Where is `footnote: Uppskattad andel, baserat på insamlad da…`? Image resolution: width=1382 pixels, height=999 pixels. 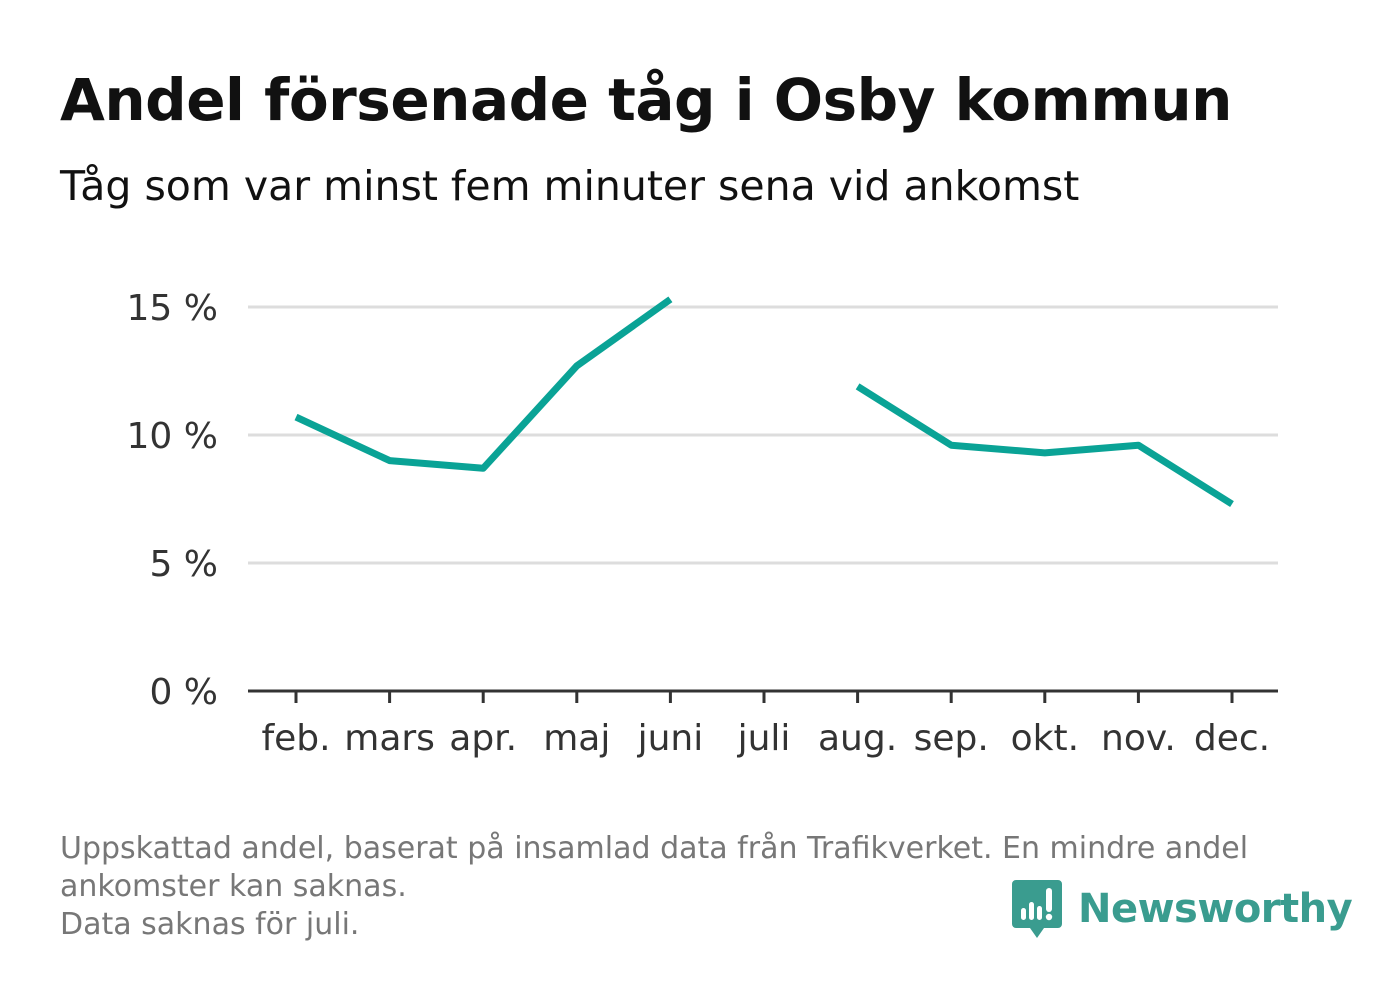
footnote: Uppskattad andel, baserat på insamlad da… is located at coordinates (685, 887).